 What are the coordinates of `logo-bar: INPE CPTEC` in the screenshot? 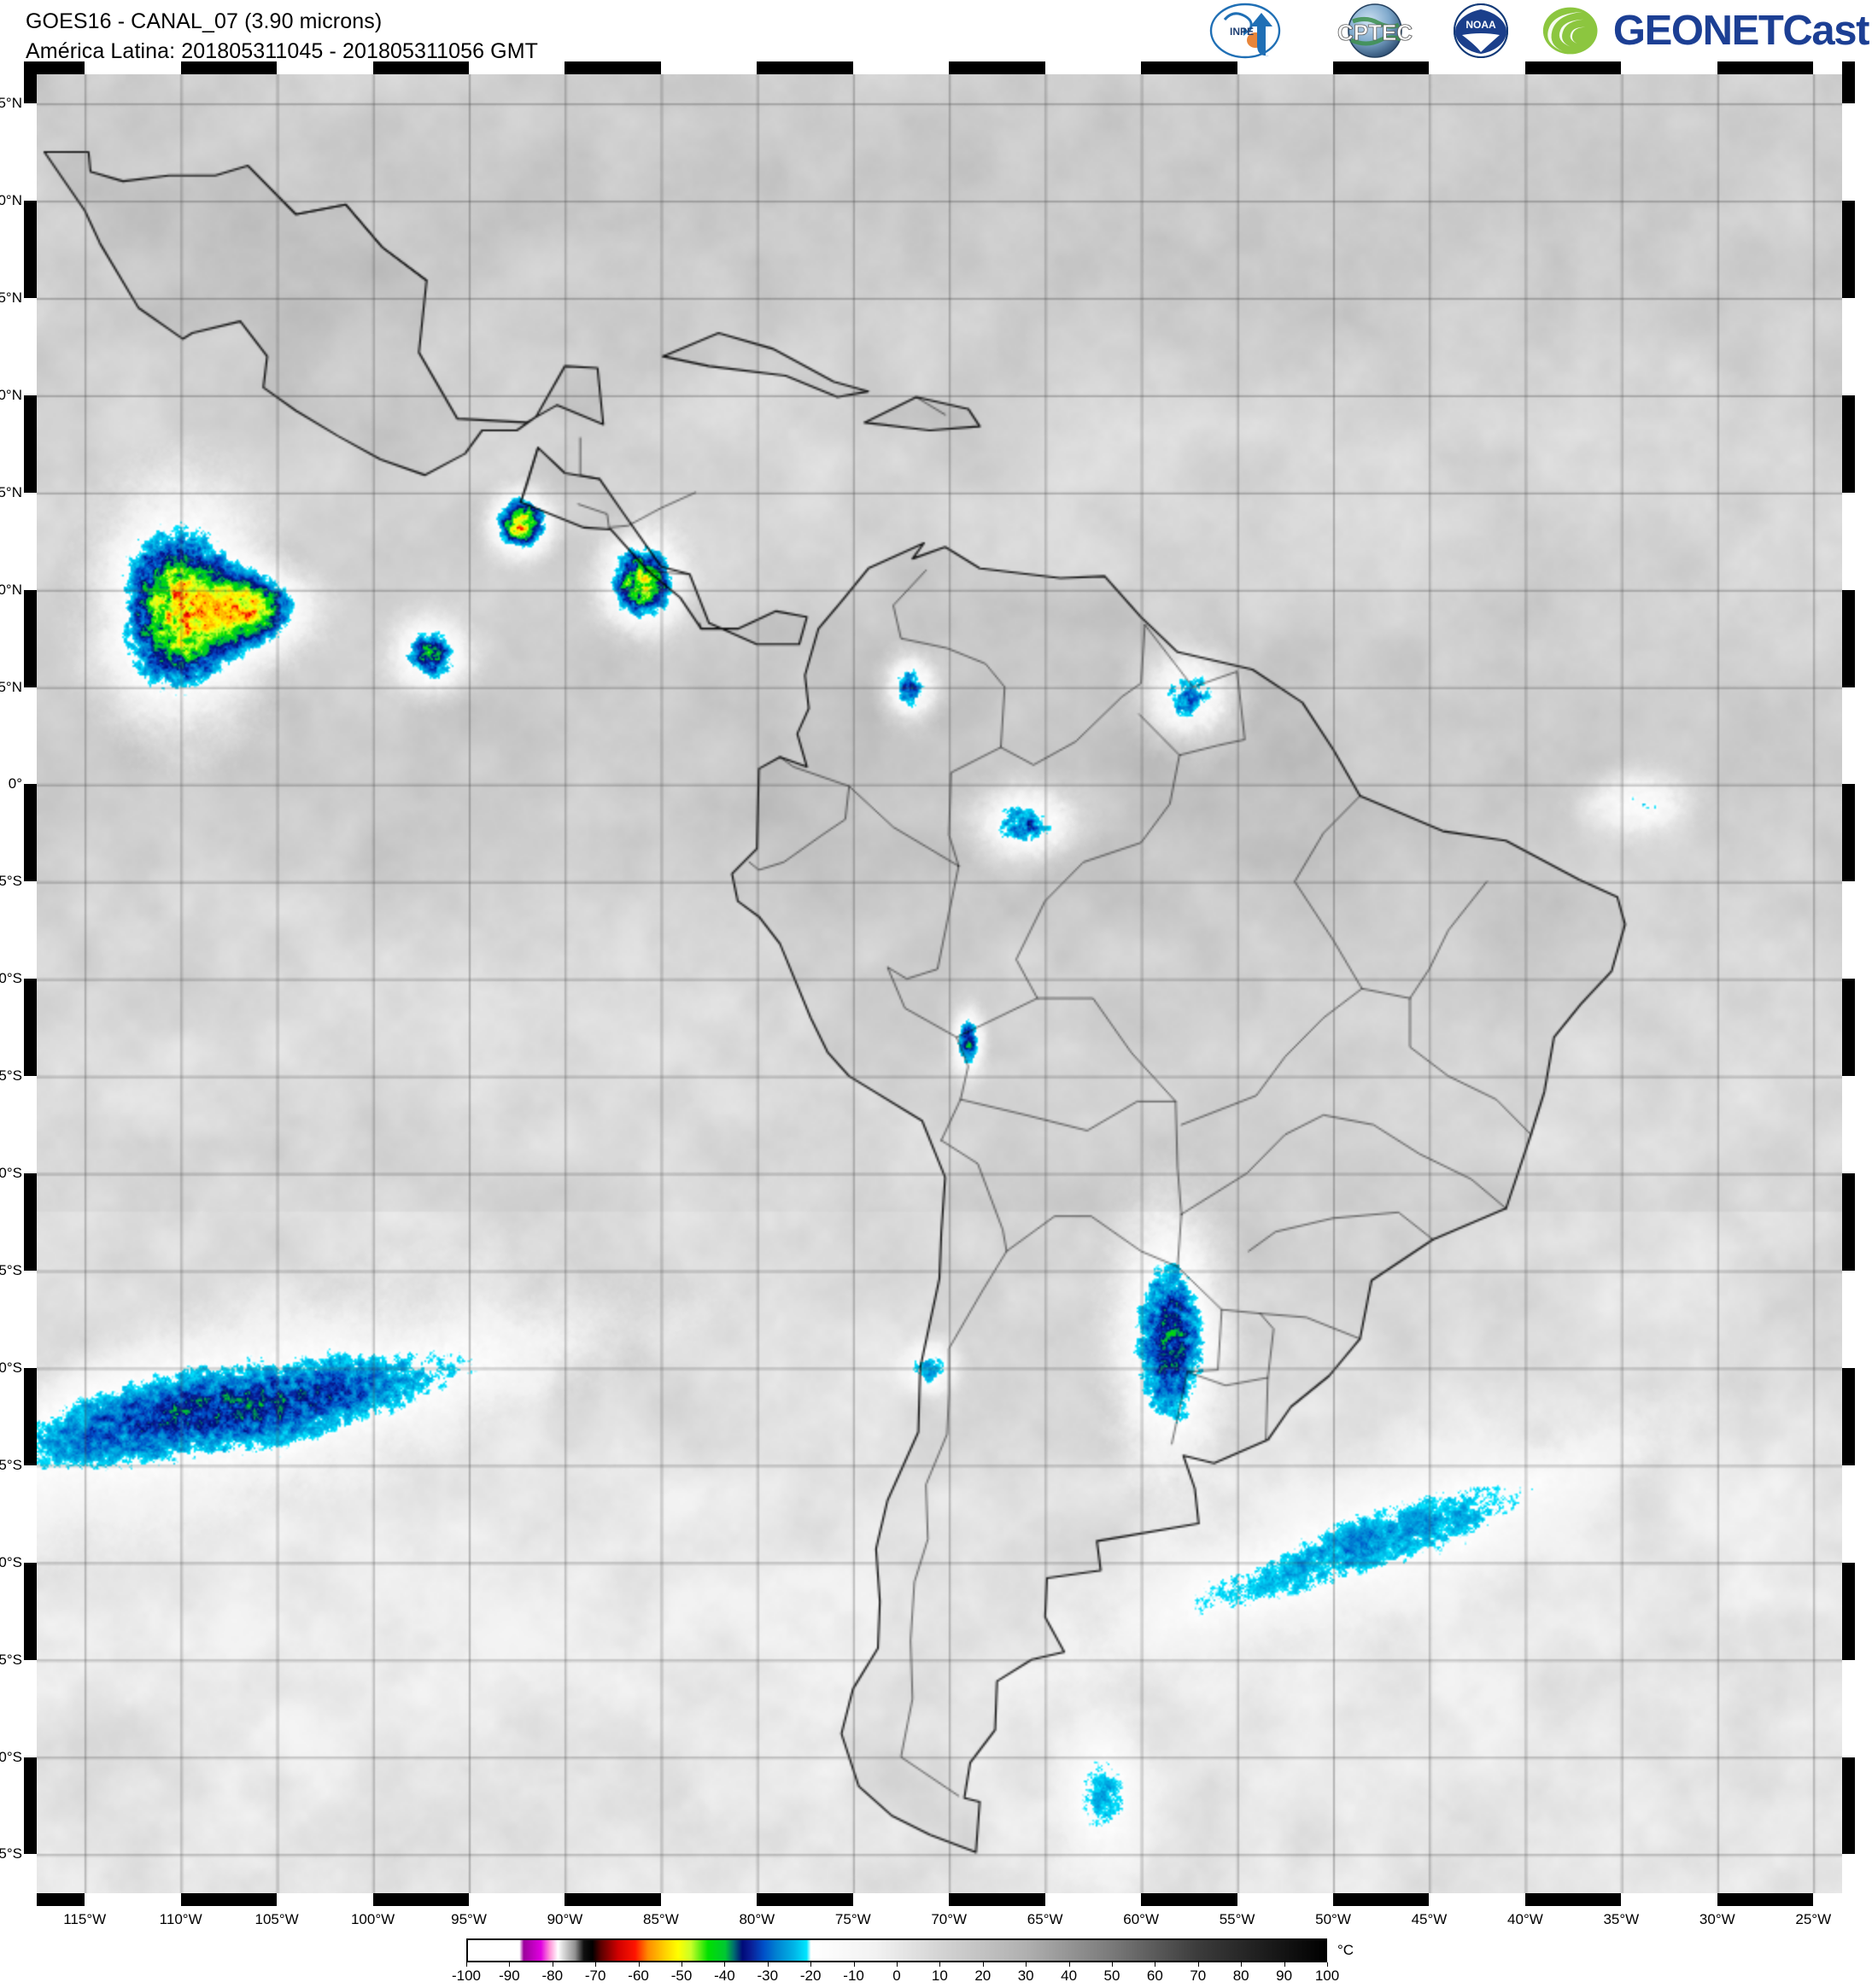 It's located at (1538, 31).